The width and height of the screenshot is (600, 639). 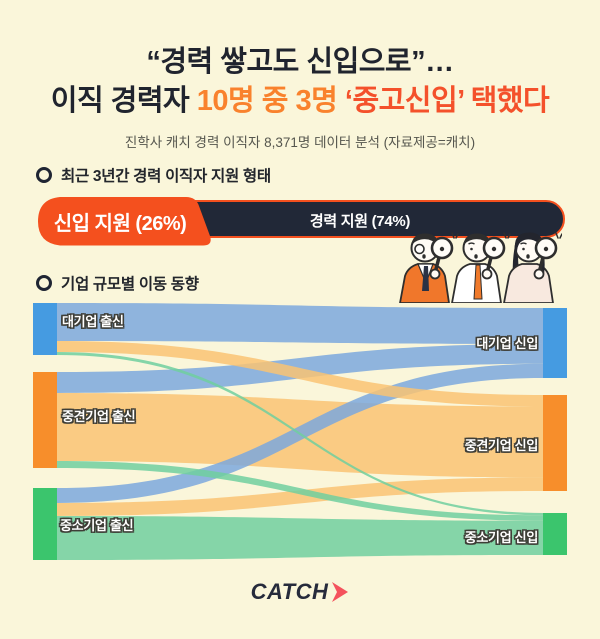 What do you see at coordinates (429, 267) in the screenshot?
I see `person-orange-suit` at bounding box center [429, 267].